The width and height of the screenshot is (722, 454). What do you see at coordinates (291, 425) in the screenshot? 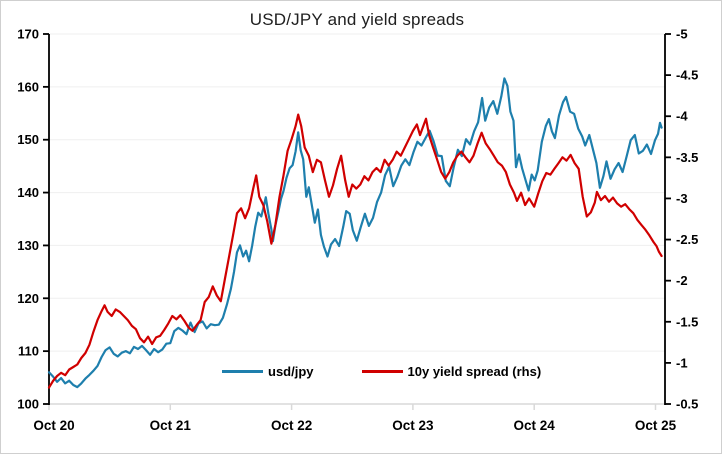
I see `svg-text: Oct 22` at bounding box center [291, 425].